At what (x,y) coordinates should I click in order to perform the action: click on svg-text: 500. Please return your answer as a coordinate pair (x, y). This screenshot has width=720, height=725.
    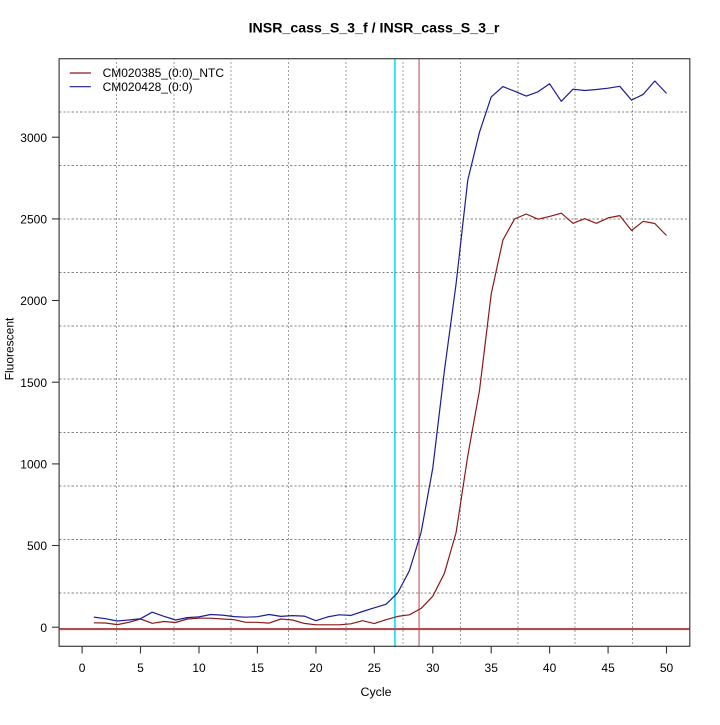
    Looking at the image, I should click on (37, 546).